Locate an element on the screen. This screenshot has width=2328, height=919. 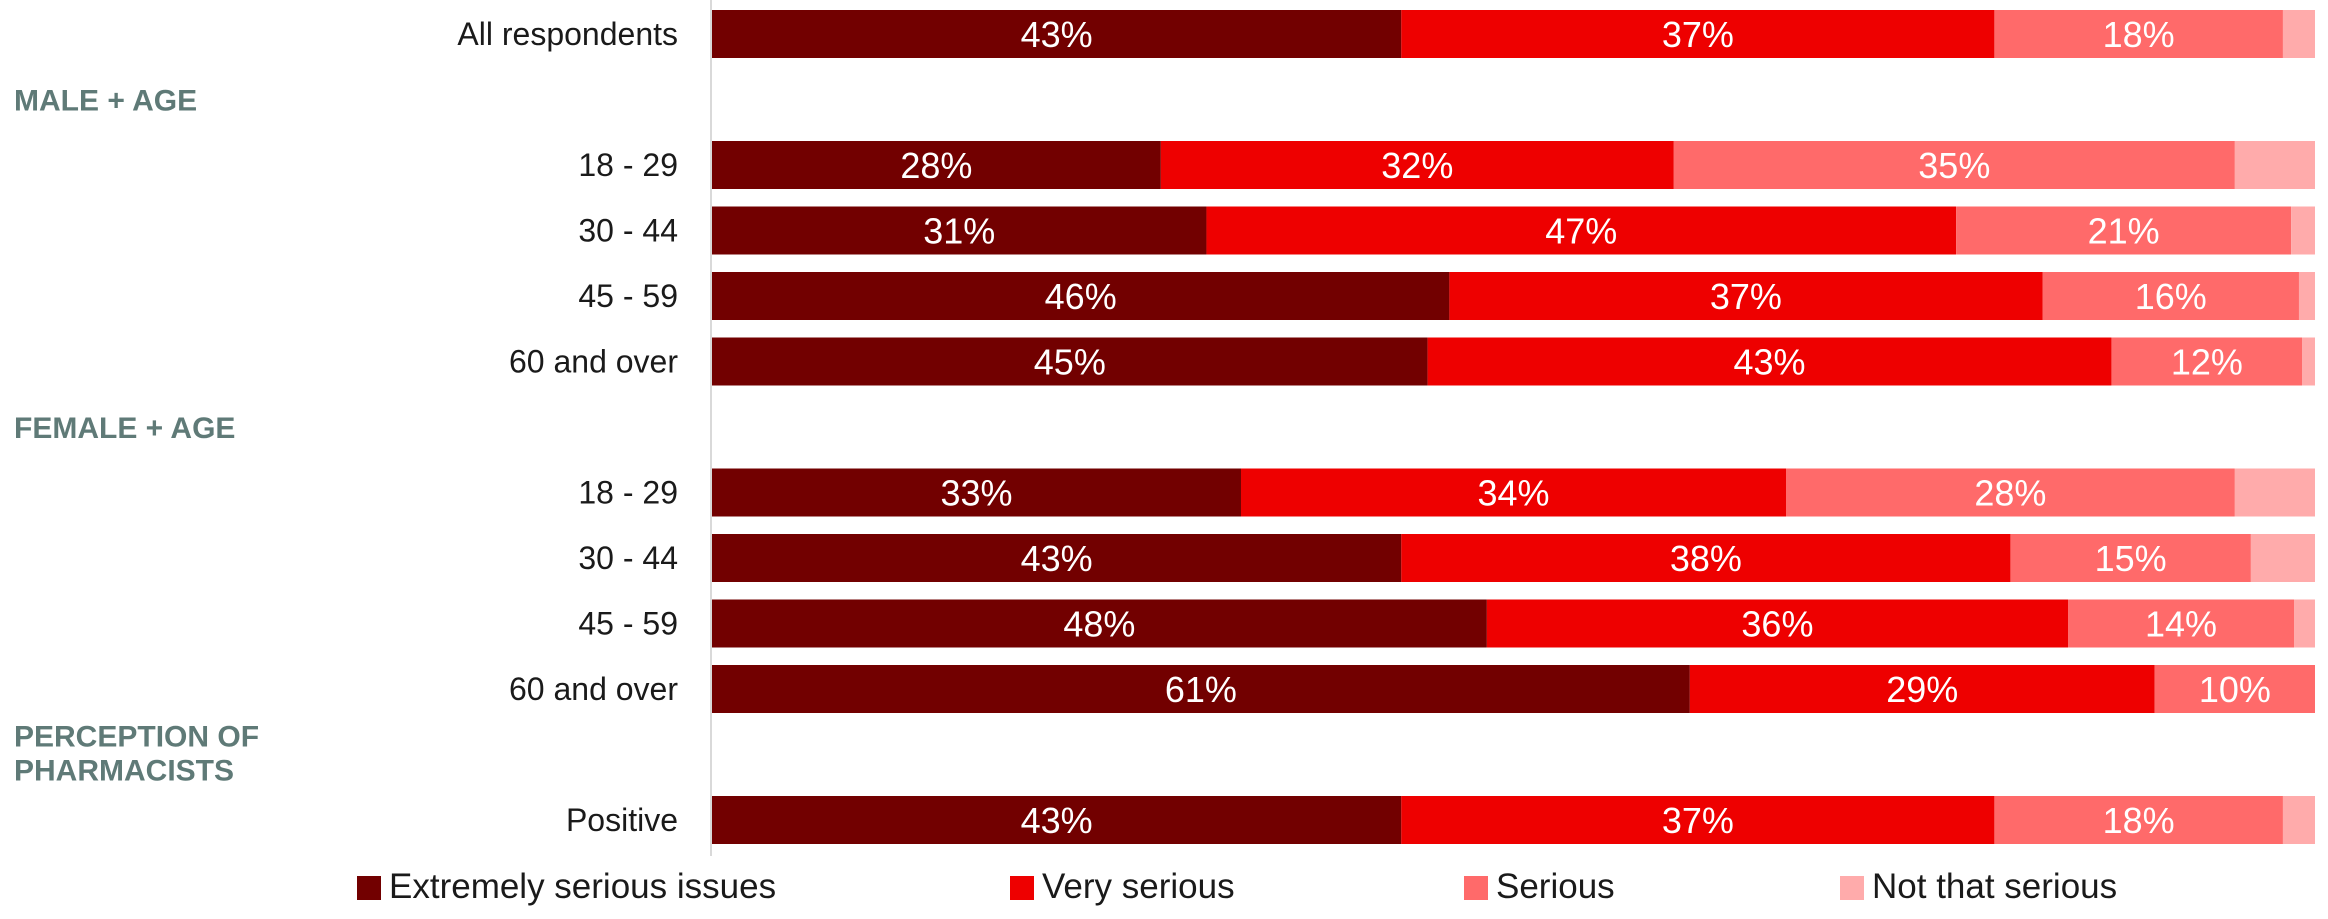
data-label: 35% is located at coordinates (1954, 165).